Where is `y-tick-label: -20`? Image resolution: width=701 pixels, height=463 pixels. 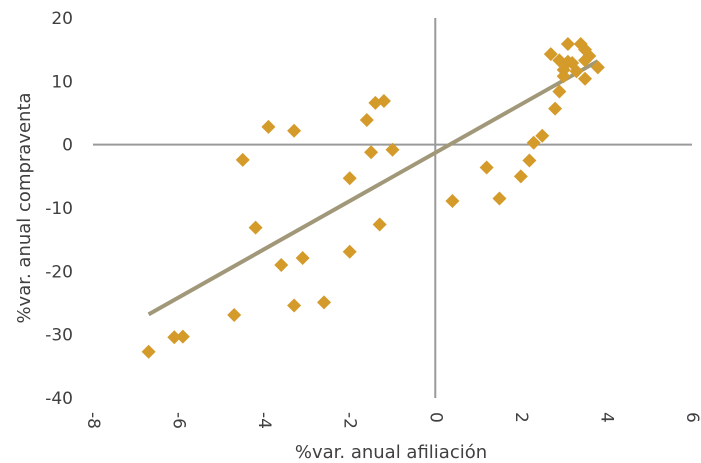
y-tick-label: -20 is located at coordinates (59, 272).